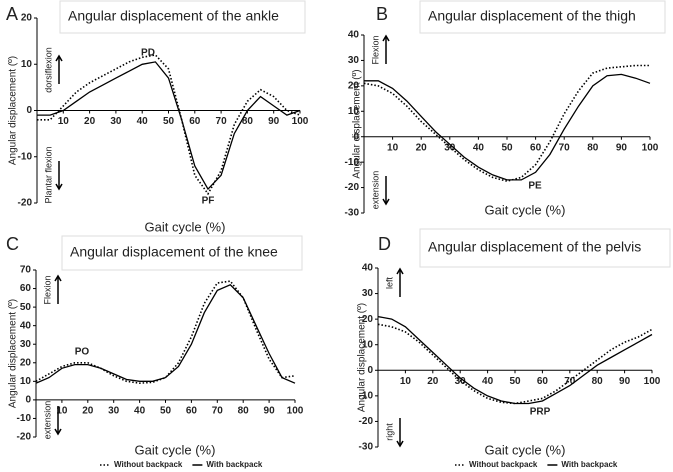  I want to click on panel-letter: B, so click(382, 14).